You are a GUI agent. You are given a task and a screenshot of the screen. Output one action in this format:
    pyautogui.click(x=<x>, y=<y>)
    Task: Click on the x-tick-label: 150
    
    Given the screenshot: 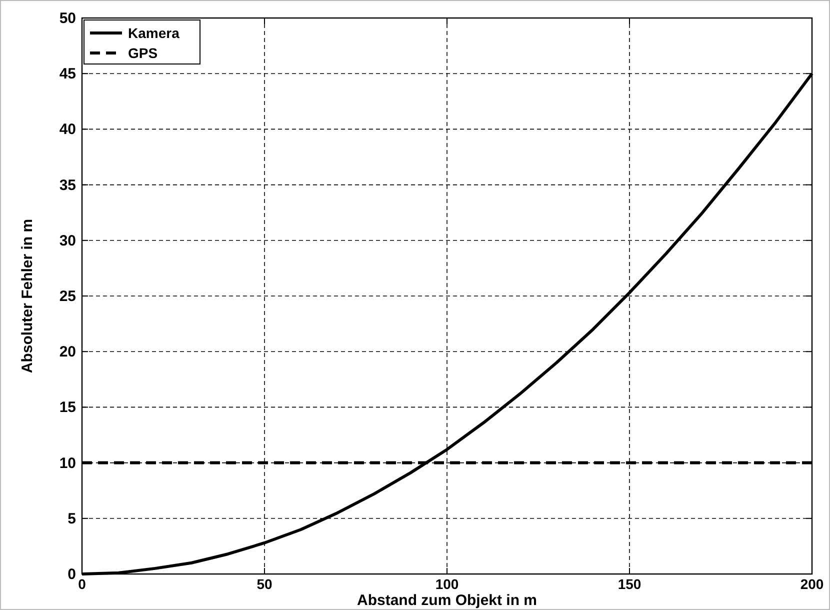 What is the action you would take?
    pyautogui.click(x=630, y=584)
    